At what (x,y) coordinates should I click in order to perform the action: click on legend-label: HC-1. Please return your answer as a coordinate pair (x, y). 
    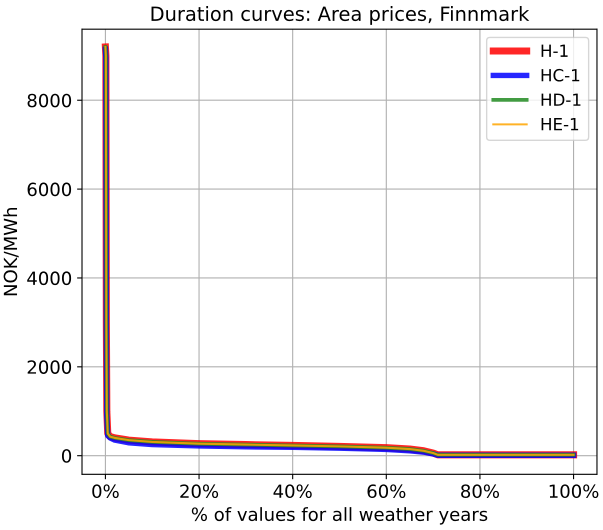
    Looking at the image, I should click on (561, 75).